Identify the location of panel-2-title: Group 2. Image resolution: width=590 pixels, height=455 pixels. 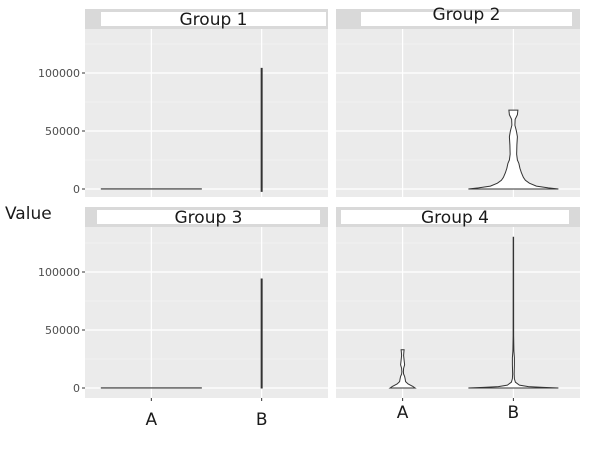
(467, 15).